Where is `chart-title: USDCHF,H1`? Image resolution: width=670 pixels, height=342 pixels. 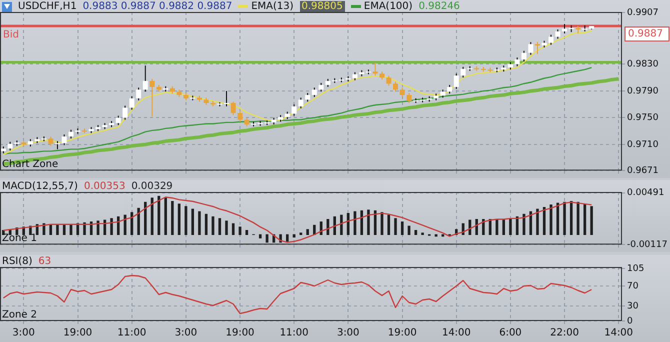
chart-title: USDCHF,H1 is located at coordinates (47, 6).